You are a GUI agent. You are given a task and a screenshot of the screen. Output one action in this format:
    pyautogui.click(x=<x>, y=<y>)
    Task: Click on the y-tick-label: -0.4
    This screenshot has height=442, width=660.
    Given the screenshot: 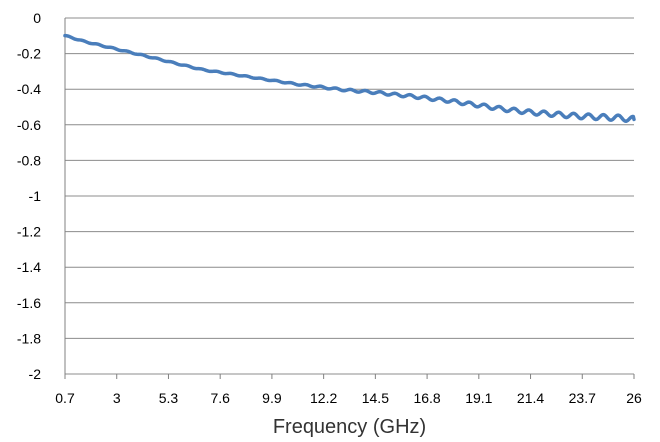 What is the action you would take?
    pyautogui.click(x=29, y=89)
    